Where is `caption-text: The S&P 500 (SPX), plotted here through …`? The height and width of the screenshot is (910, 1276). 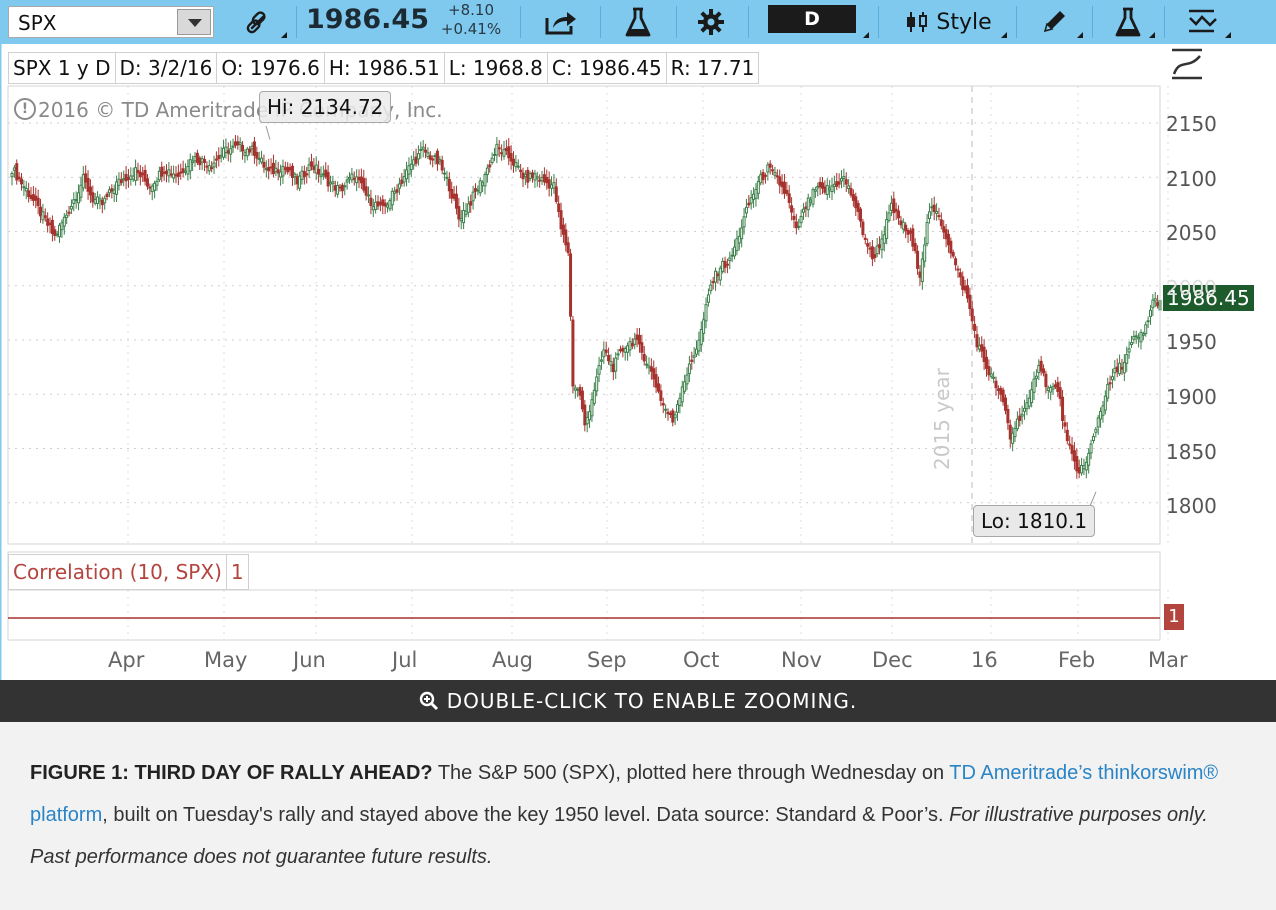
caption-text: The S&P 500 (SPX), plotted here through … is located at coordinates (691, 773).